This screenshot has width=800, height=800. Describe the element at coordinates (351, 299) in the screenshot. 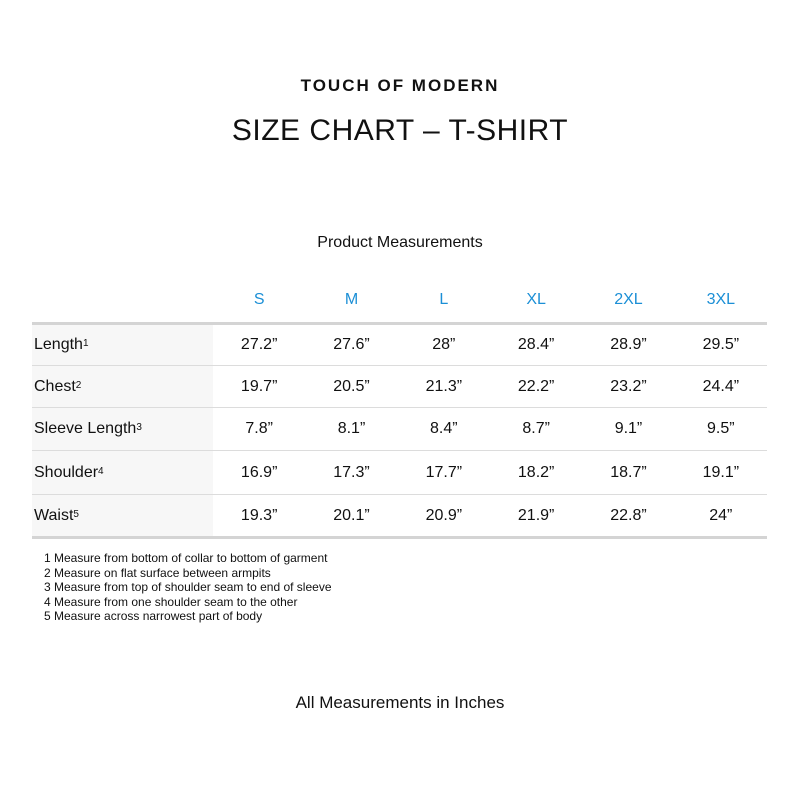

I see `size-header: M` at that location.